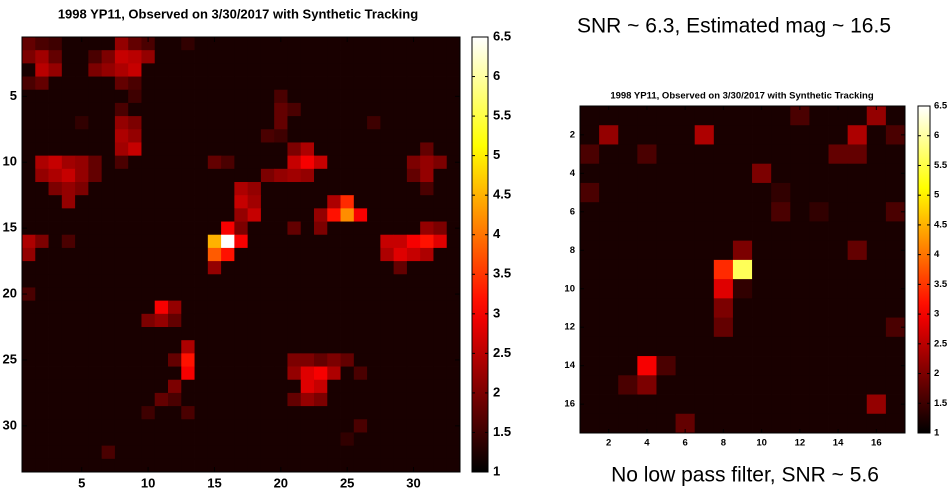  What do you see at coordinates (572, 211) in the screenshot?
I see `y-tick-label: 6` at bounding box center [572, 211].